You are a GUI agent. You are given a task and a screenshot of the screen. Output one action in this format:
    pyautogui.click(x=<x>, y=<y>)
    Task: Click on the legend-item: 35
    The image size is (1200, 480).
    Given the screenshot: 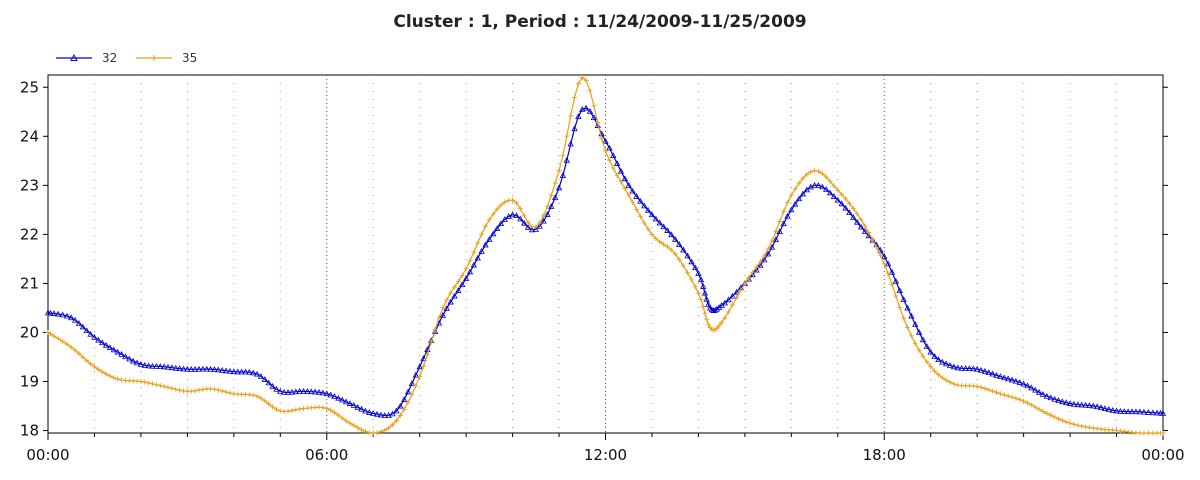 What is the action you would take?
    pyautogui.click(x=166, y=58)
    